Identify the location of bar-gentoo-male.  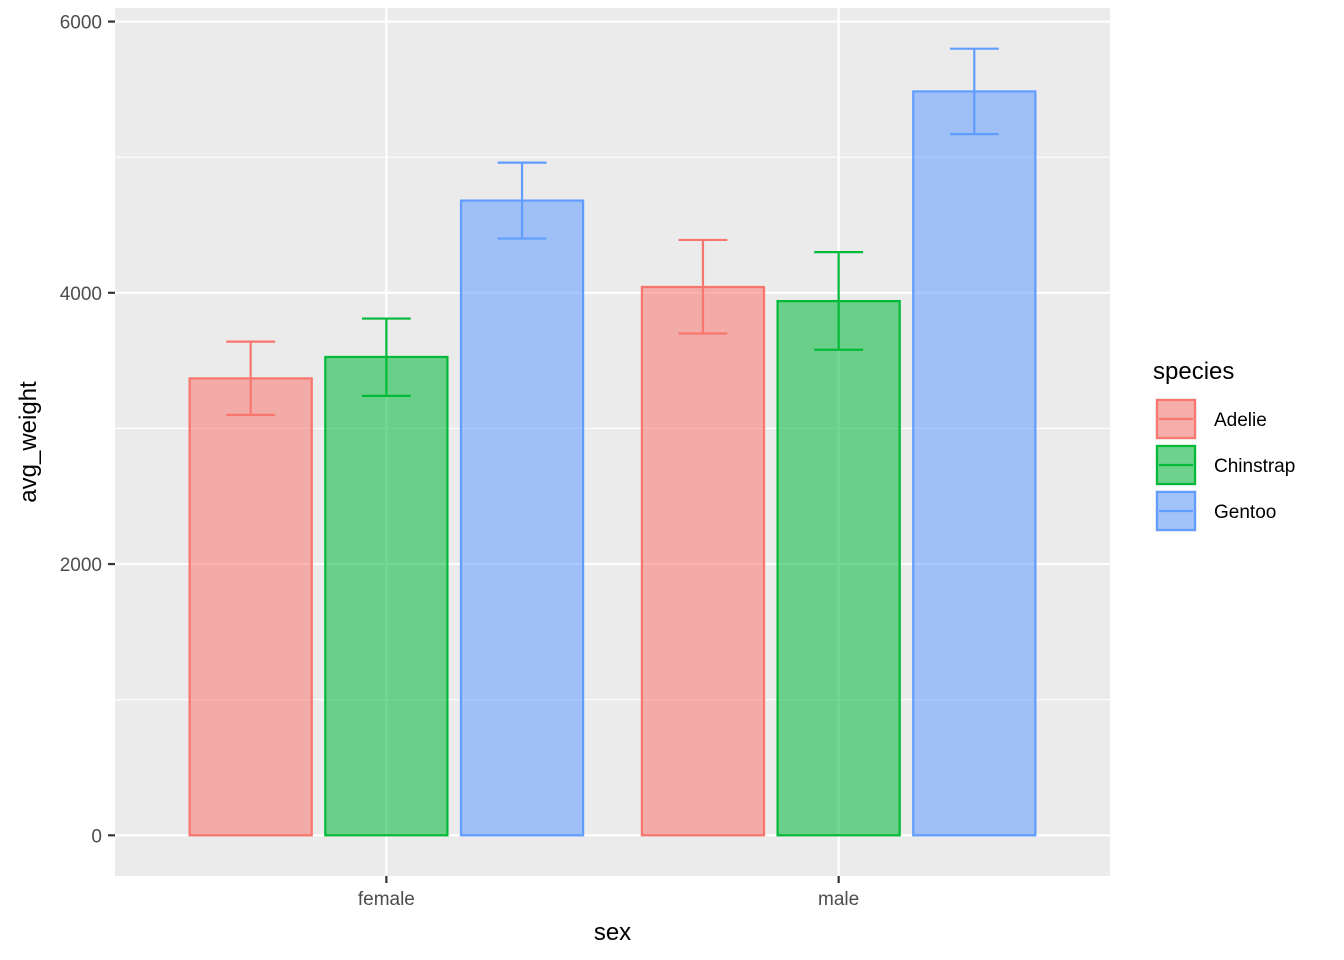
(974, 463).